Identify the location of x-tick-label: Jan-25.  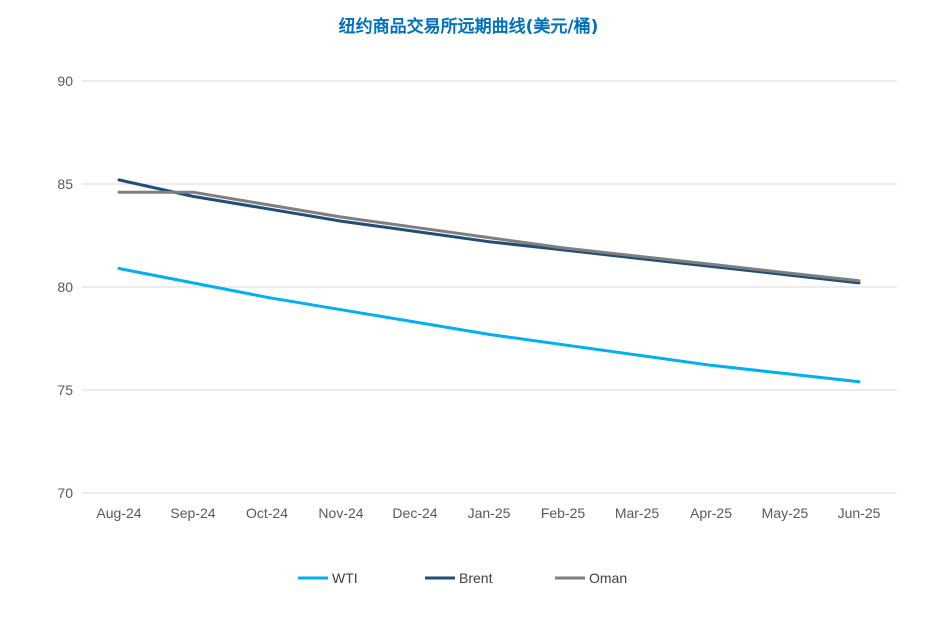
(489, 513).